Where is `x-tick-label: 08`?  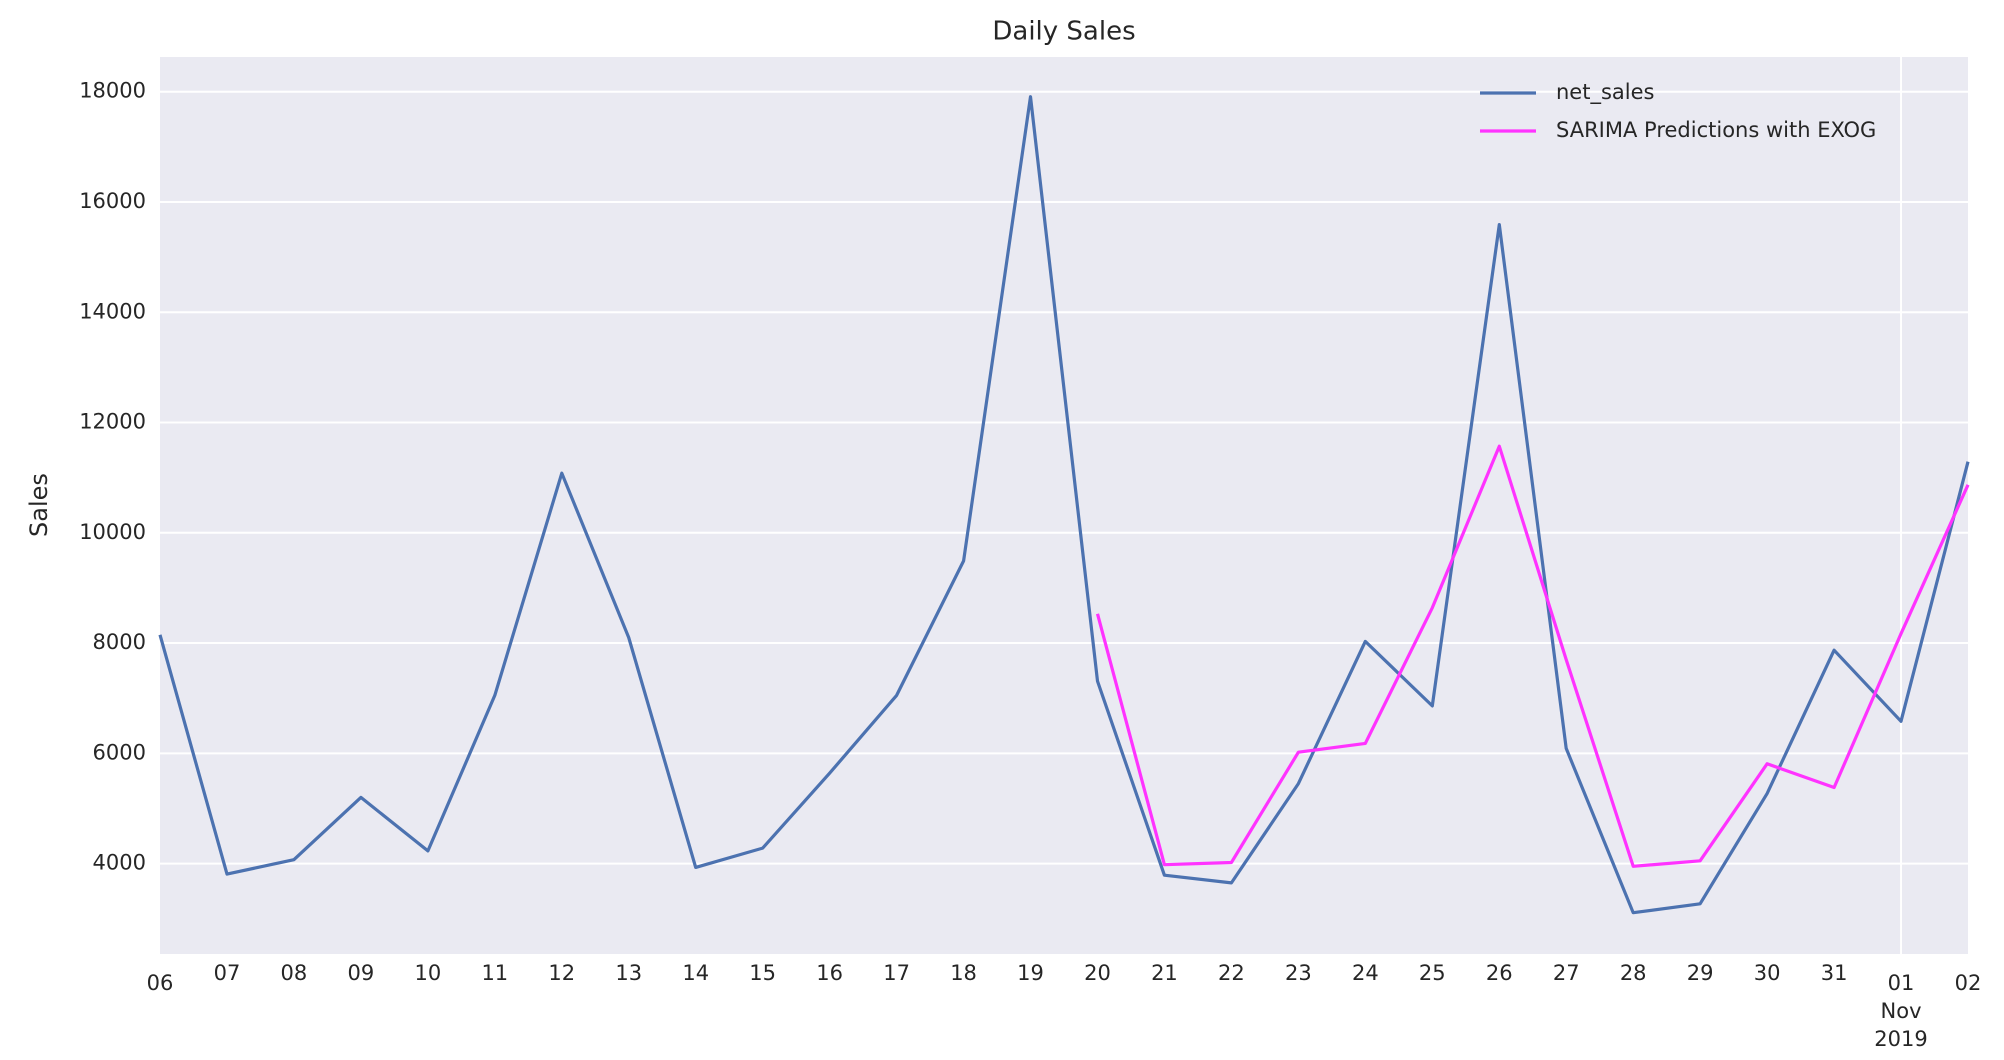 x-tick-label: 08 is located at coordinates (294, 973).